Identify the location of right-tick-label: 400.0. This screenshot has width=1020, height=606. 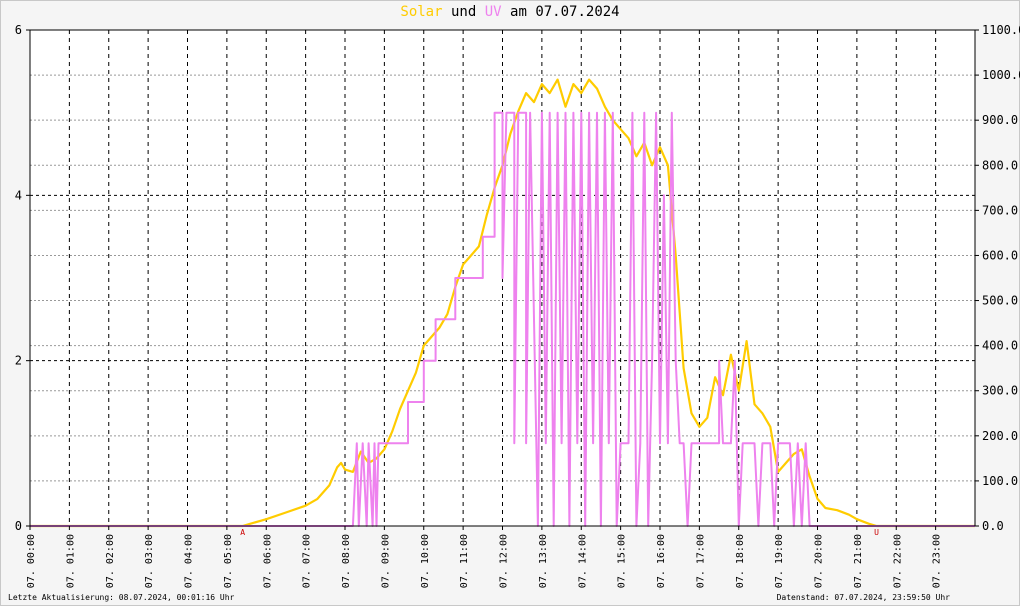
(1000, 346).